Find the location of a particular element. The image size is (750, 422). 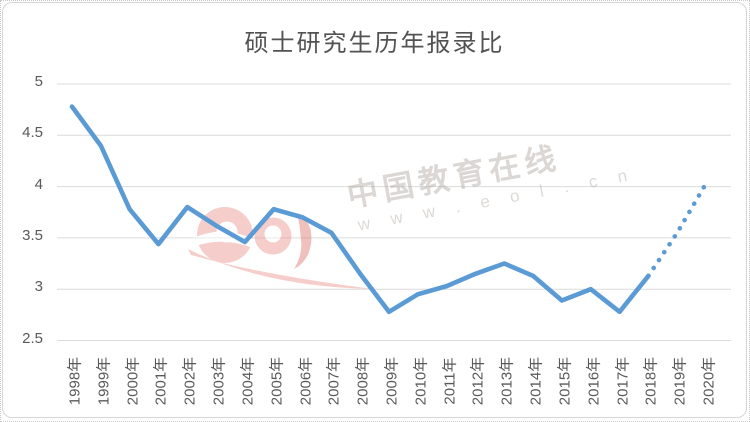

y-axis-tick-label: 4.5 is located at coordinates (32, 133).